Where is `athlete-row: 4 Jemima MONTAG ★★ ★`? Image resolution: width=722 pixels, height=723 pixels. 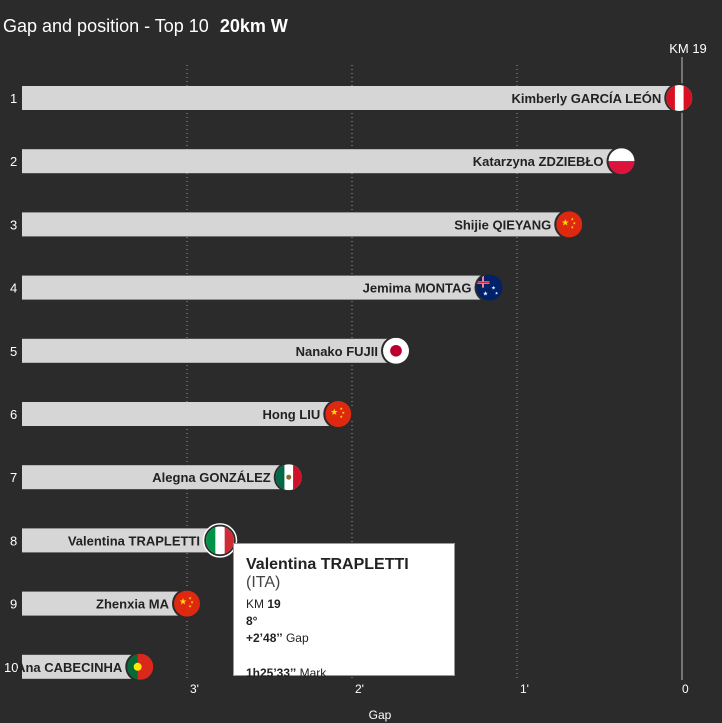 athlete-row: 4 Jemima MONTAG ★★ ★ is located at coordinates (257, 287).